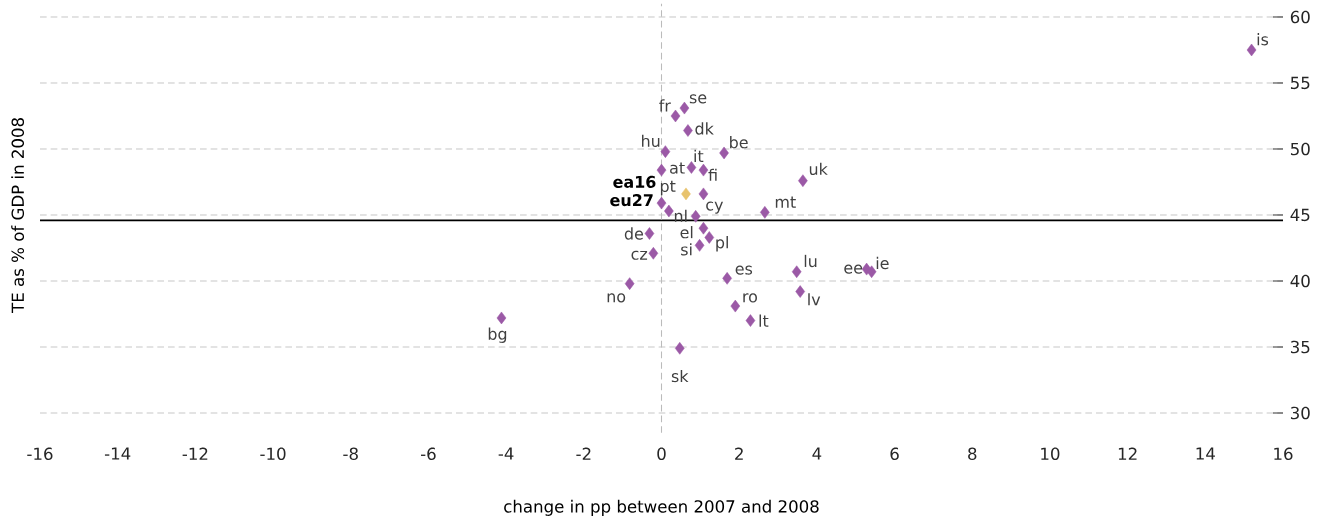 Image resolution: width=1322 pixels, height=520 pixels. I want to click on x-tick-label: 0, so click(661, 454).